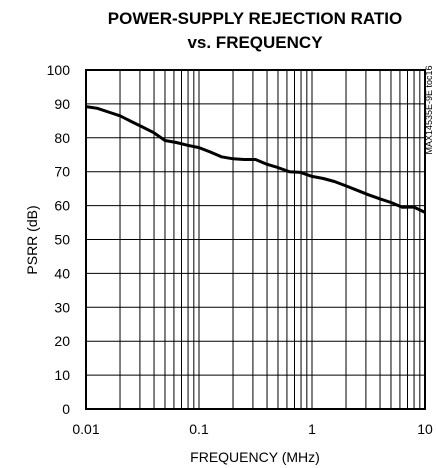 The height and width of the screenshot is (468, 436). Describe the element at coordinates (425, 429) in the screenshot. I see `x-tick-label-3: 10` at that location.